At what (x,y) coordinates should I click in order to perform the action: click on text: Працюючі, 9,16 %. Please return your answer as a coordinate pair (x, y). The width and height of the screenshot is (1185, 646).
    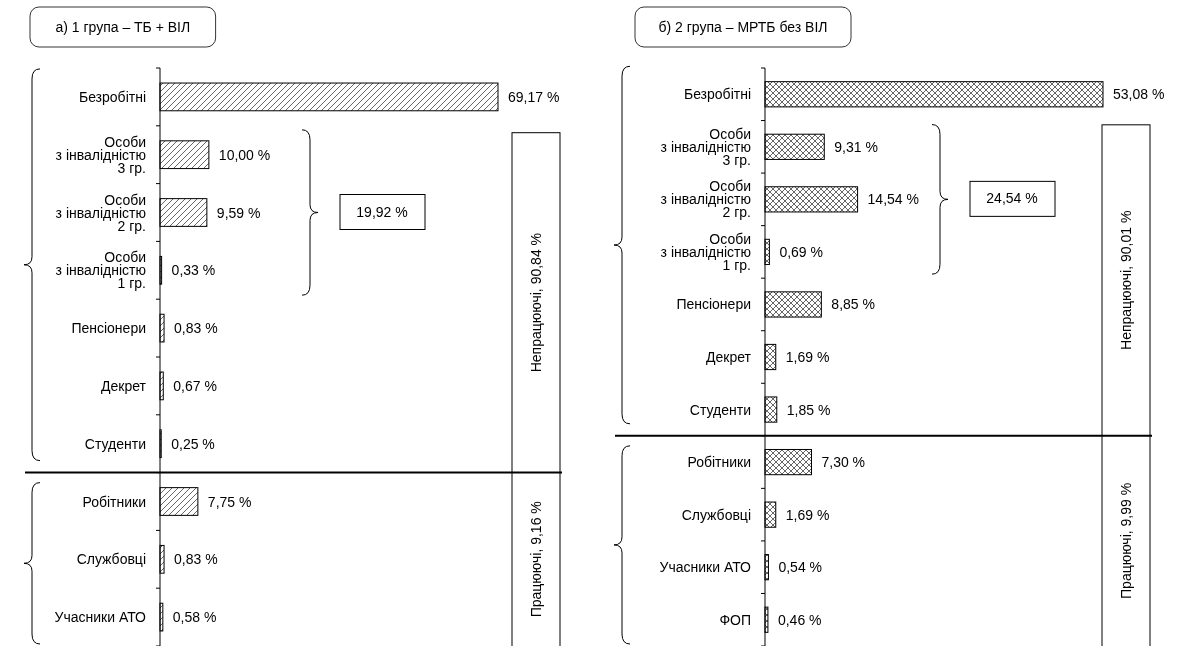
    Looking at the image, I should click on (536, 559).